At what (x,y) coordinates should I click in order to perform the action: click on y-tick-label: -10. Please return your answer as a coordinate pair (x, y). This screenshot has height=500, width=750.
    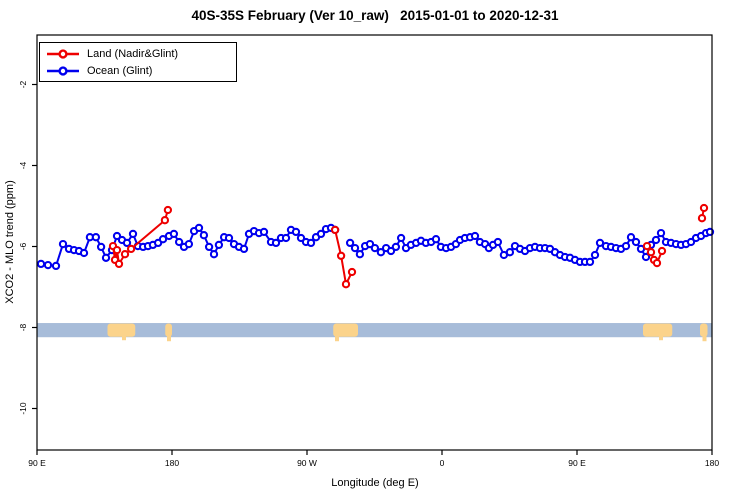
    Looking at the image, I should click on (23, 408).